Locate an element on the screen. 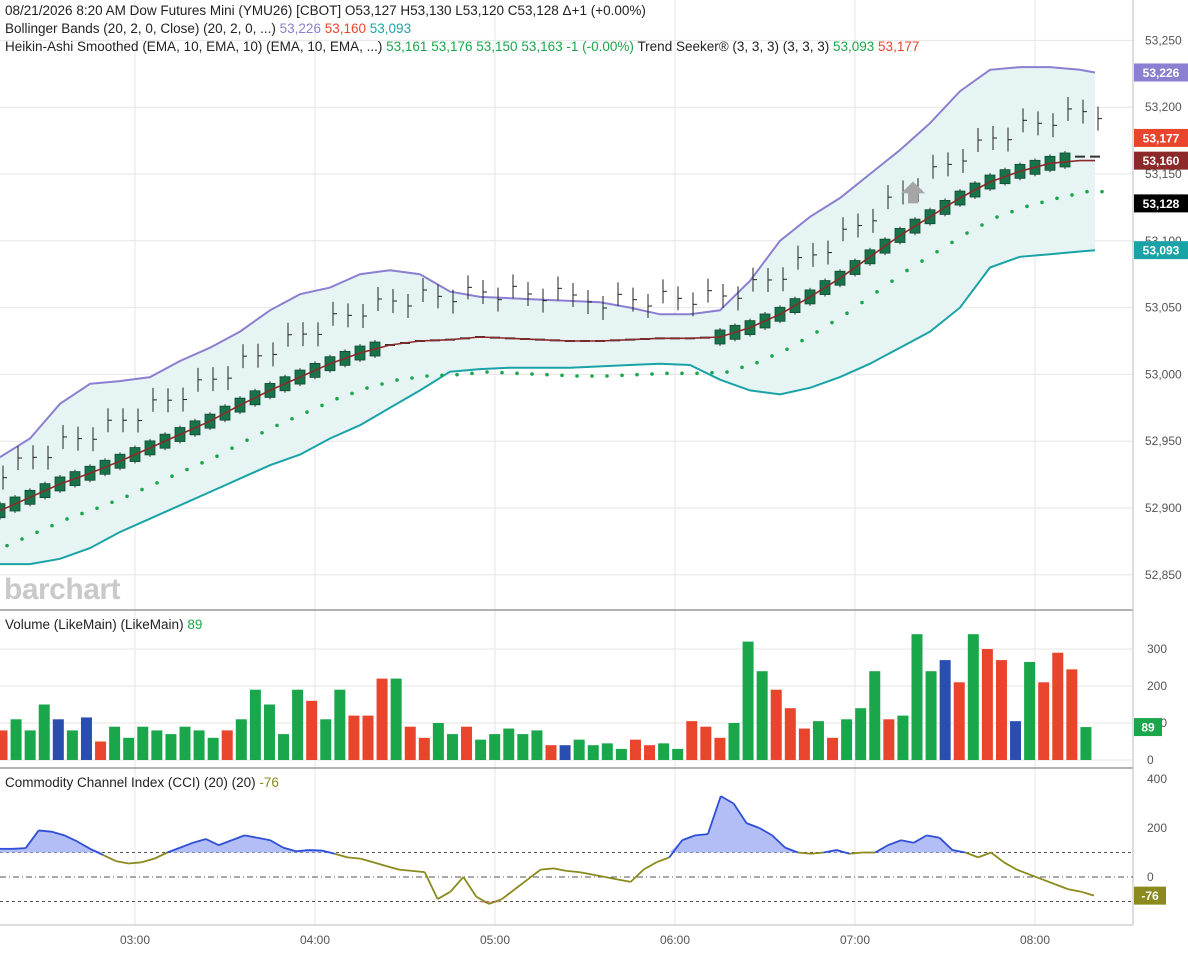  bb-lower-value: 53,093 is located at coordinates (390, 28).